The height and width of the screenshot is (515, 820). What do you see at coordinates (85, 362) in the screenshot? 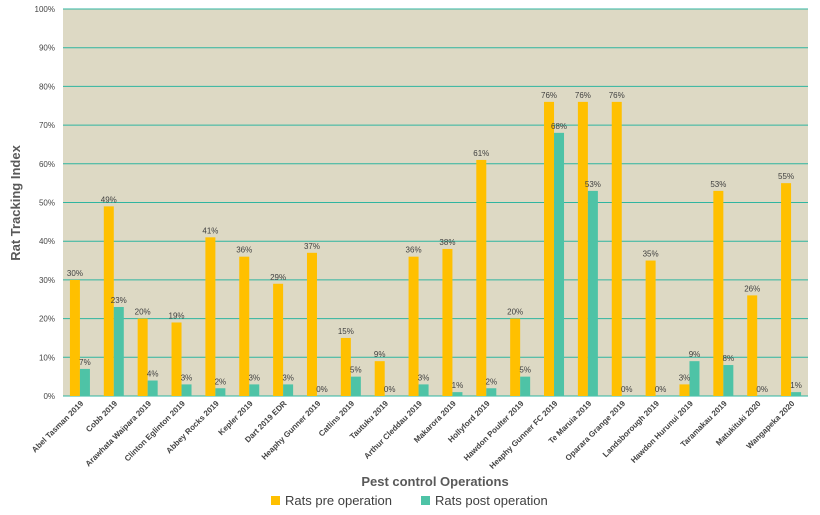
I see `data-label: 7%` at bounding box center [85, 362].